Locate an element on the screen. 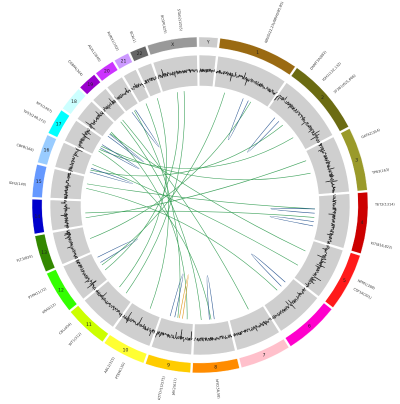  gene-label-14: ABL1(315) is located at coordinates (109, 365).